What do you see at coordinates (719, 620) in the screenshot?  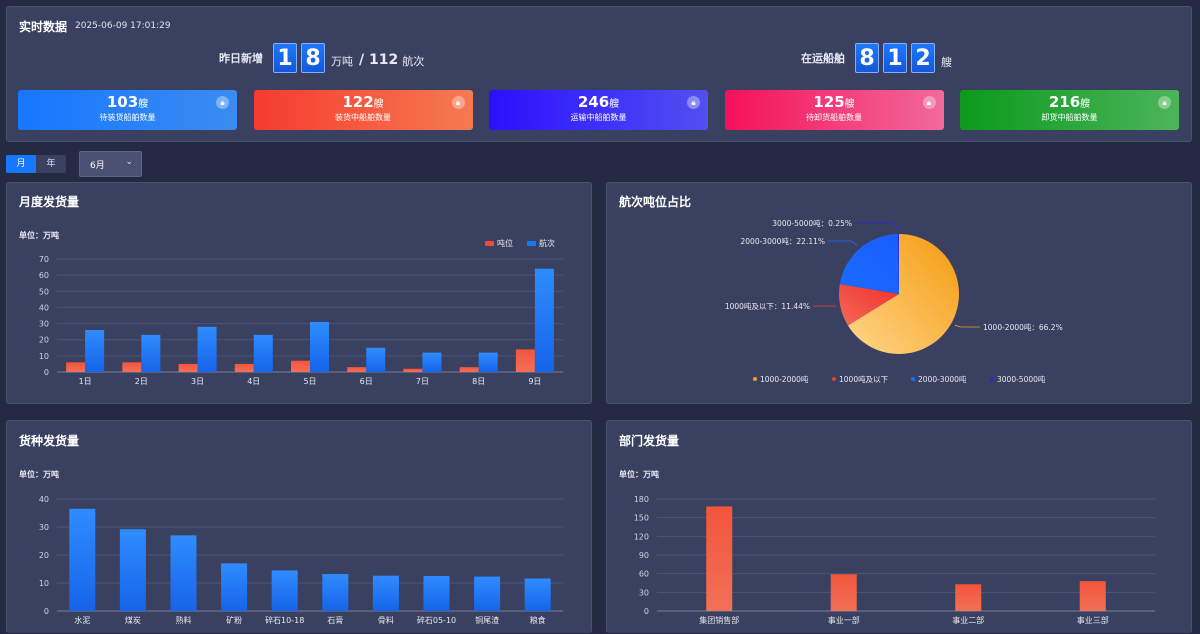 I see `x-tick-label: 集团销售部` at bounding box center [719, 620].